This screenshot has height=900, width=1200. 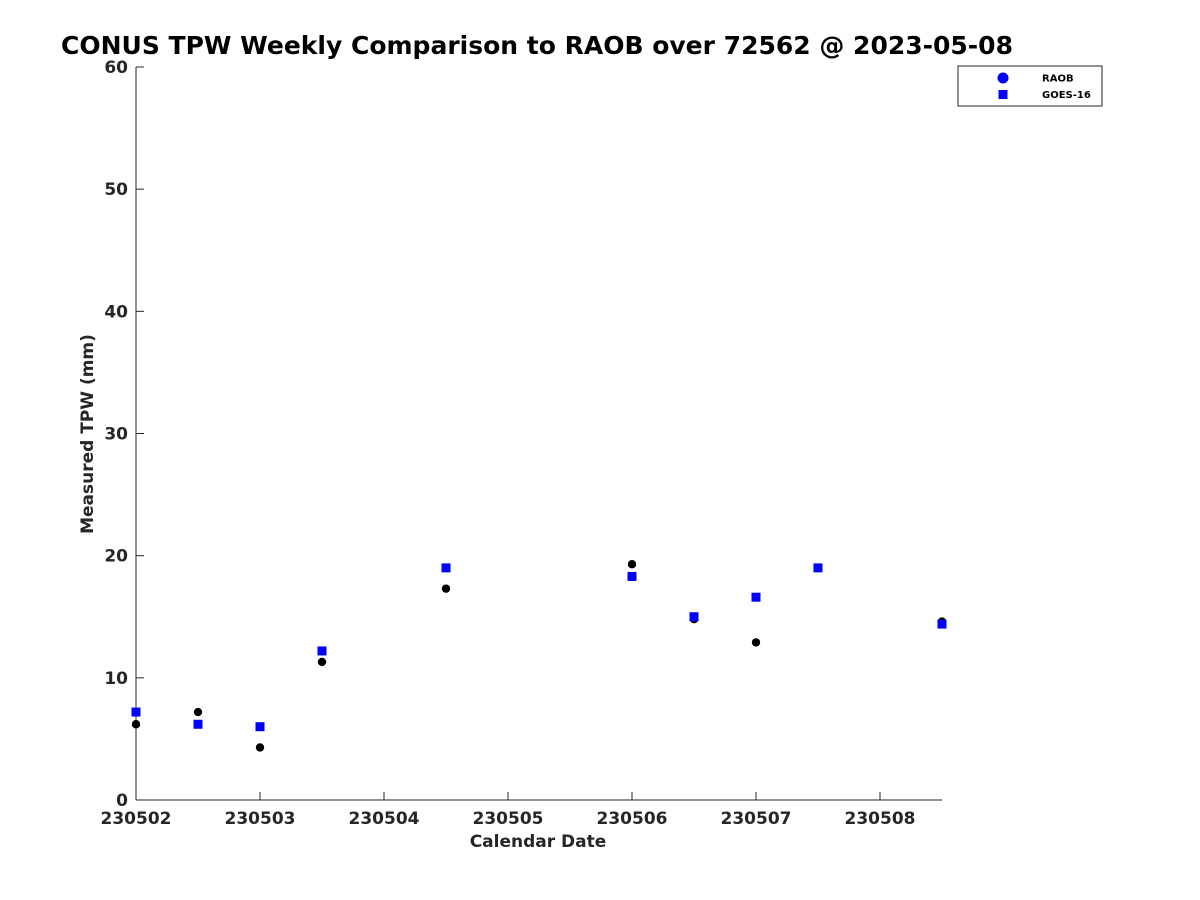 I want to click on legend-marker-raob, so click(x=1003, y=78).